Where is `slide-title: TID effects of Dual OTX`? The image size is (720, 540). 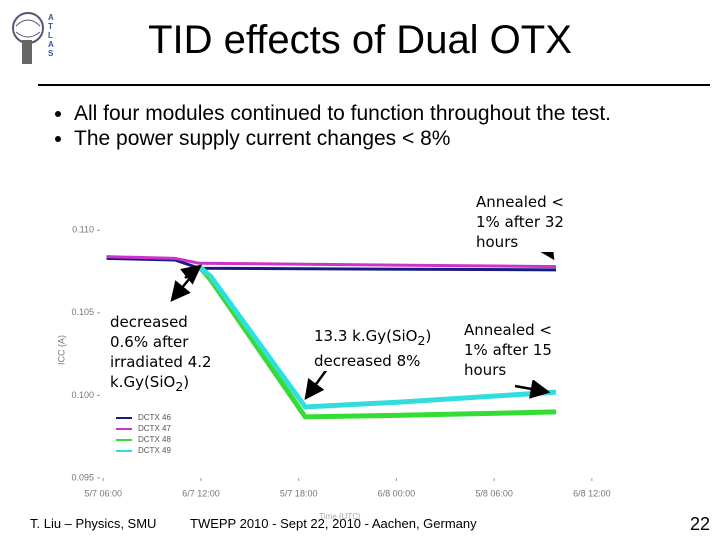 slide-title: TID effects of Dual OTX is located at coordinates (360, 40).